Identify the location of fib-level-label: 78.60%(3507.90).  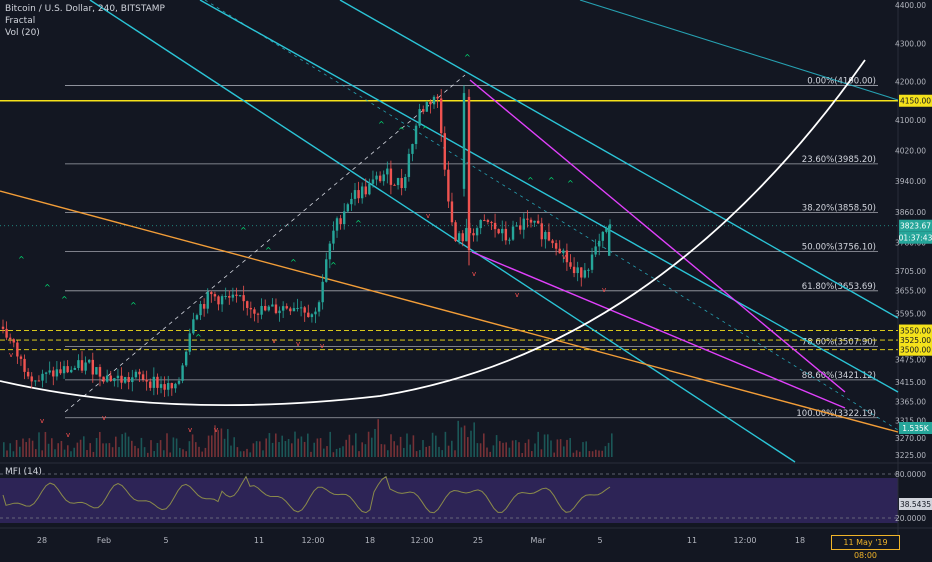
(839, 343).